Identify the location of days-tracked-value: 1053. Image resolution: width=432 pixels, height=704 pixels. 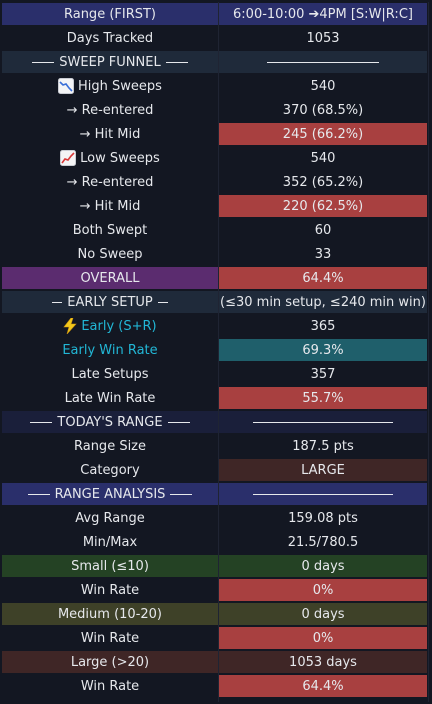
(323, 38).